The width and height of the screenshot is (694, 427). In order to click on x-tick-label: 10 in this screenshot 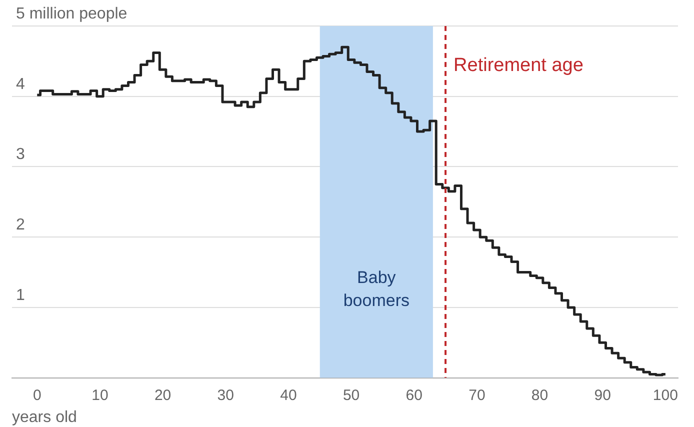, I will do `click(100, 395)`.